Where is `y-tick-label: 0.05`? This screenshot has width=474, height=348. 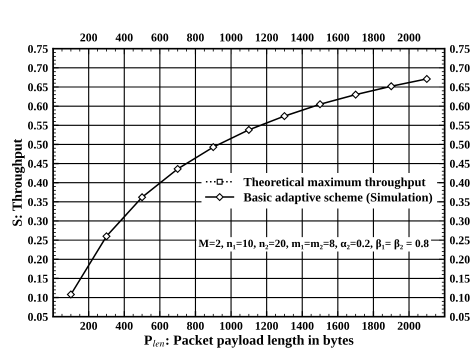 y-tick-label: 0.05 is located at coordinates (38, 316).